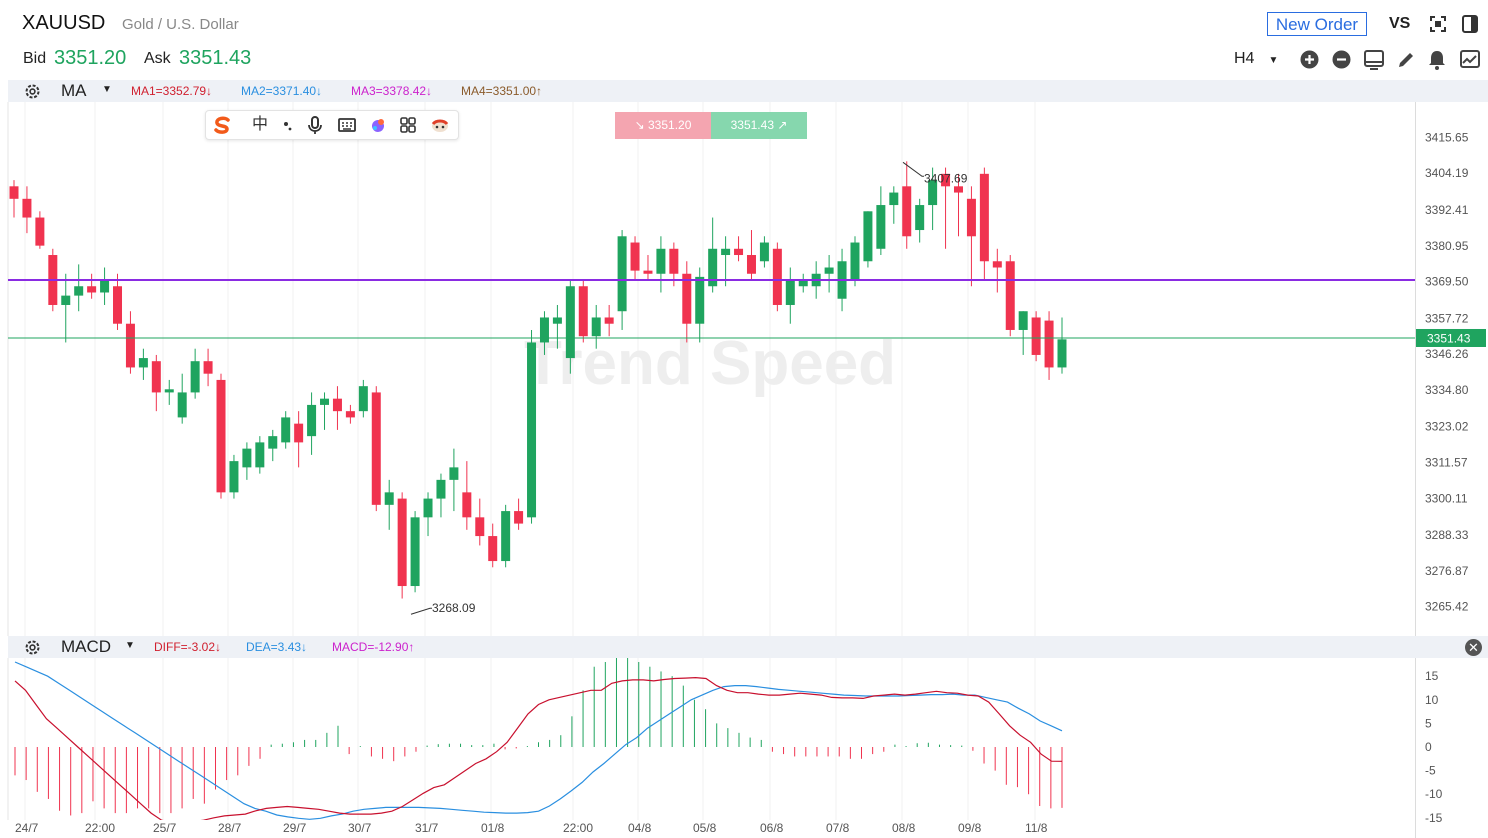  What do you see at coordinates (1447, 246) in the screenshot?
I see `price-tick-label: 3380.95` at bounding box center [1447, 246].